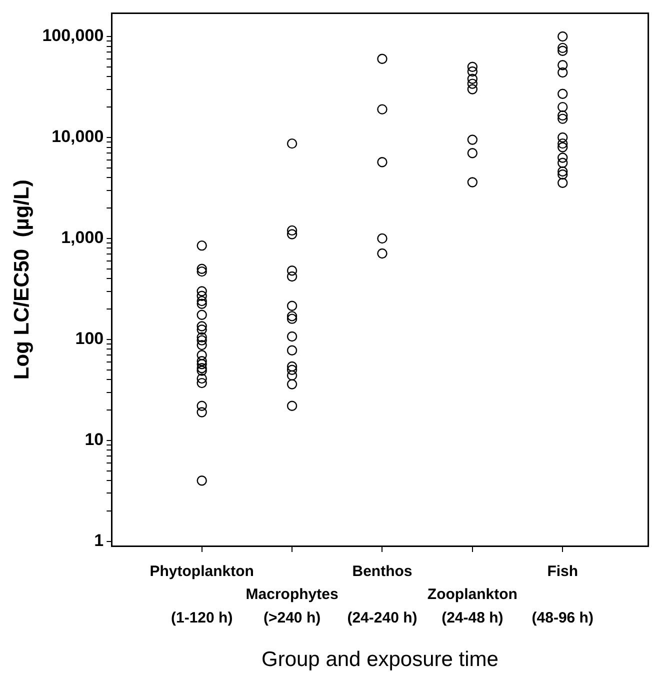 This screenshot has width=654, height=681. What do you see at coordinates (292, 606) in the screenshot?
I see `x-tick-label: Macrophytes (>240 h)` at bounding box center [292, 606].